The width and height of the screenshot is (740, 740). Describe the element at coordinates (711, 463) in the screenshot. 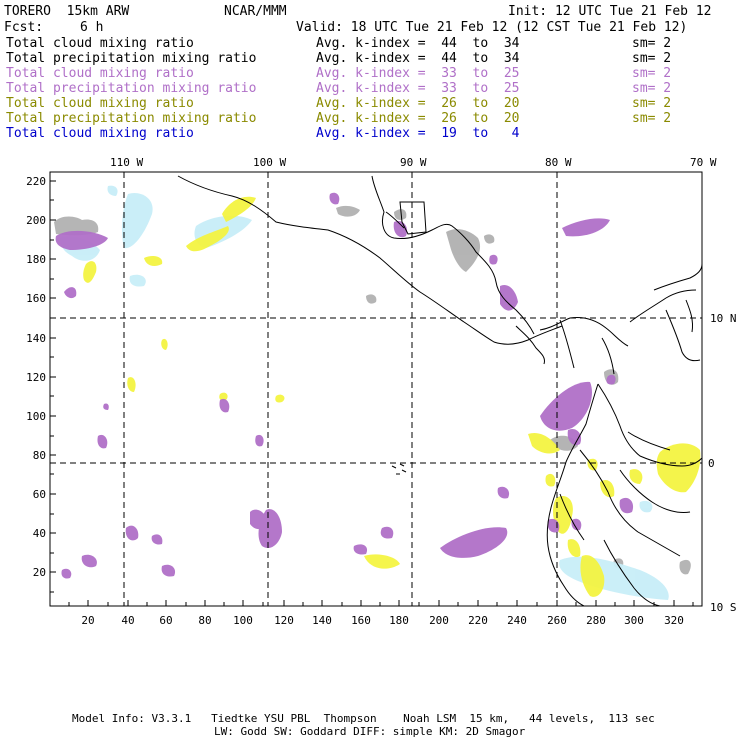

I see `lat-label: 0` at that location.